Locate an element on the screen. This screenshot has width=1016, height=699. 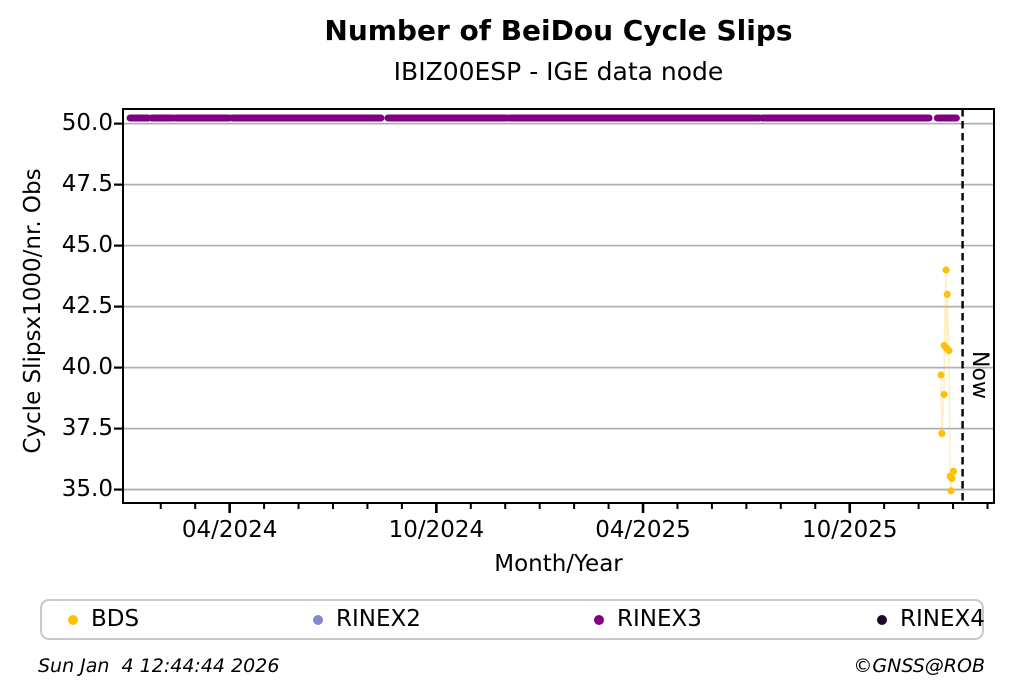
x-axis-label: Month/Year is located at coordinates (558, 564).